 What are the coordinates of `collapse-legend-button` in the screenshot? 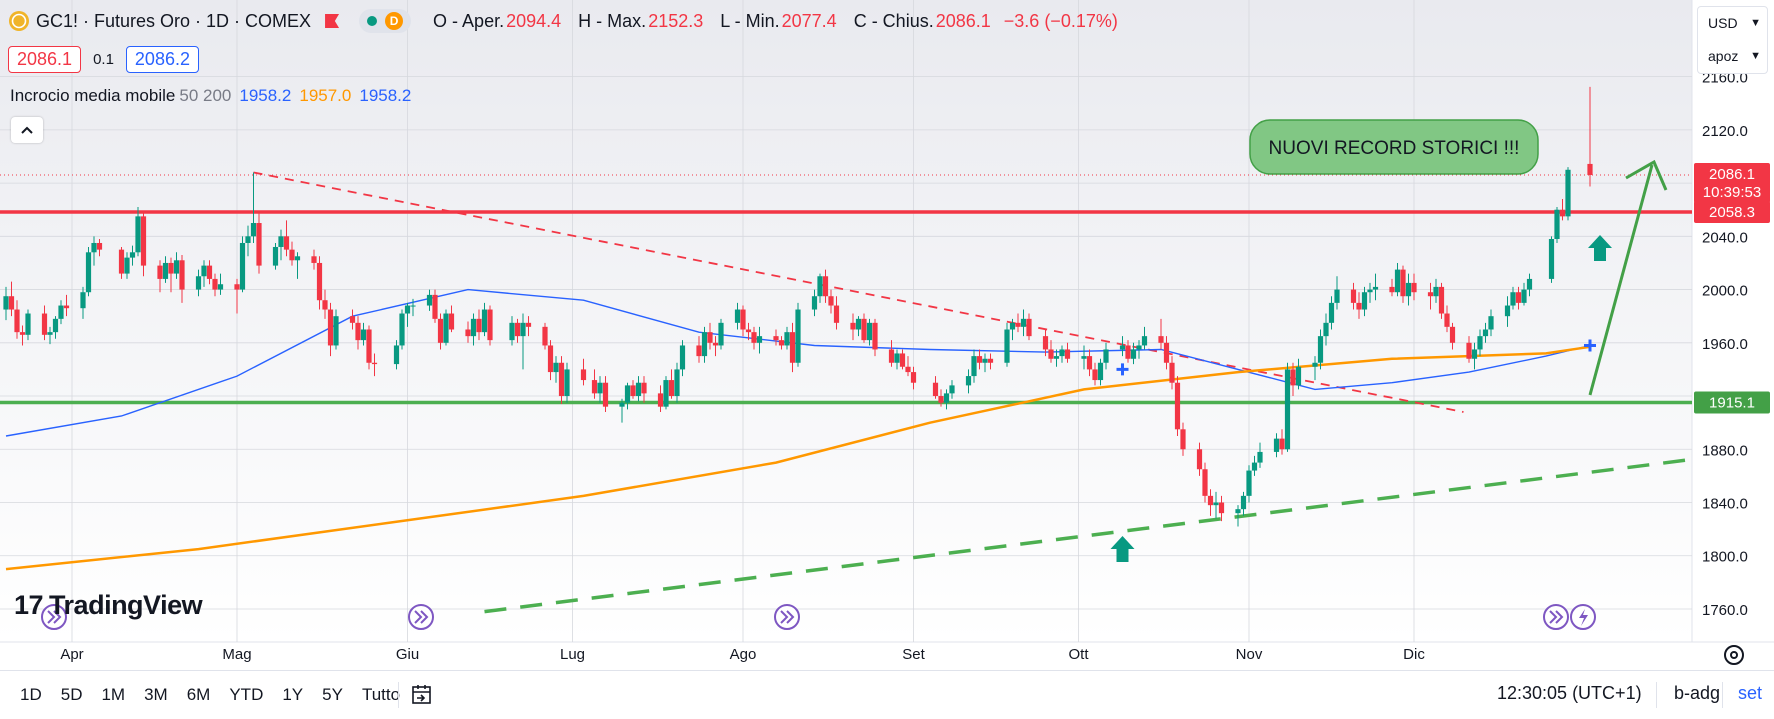 It's located at (27, 130).